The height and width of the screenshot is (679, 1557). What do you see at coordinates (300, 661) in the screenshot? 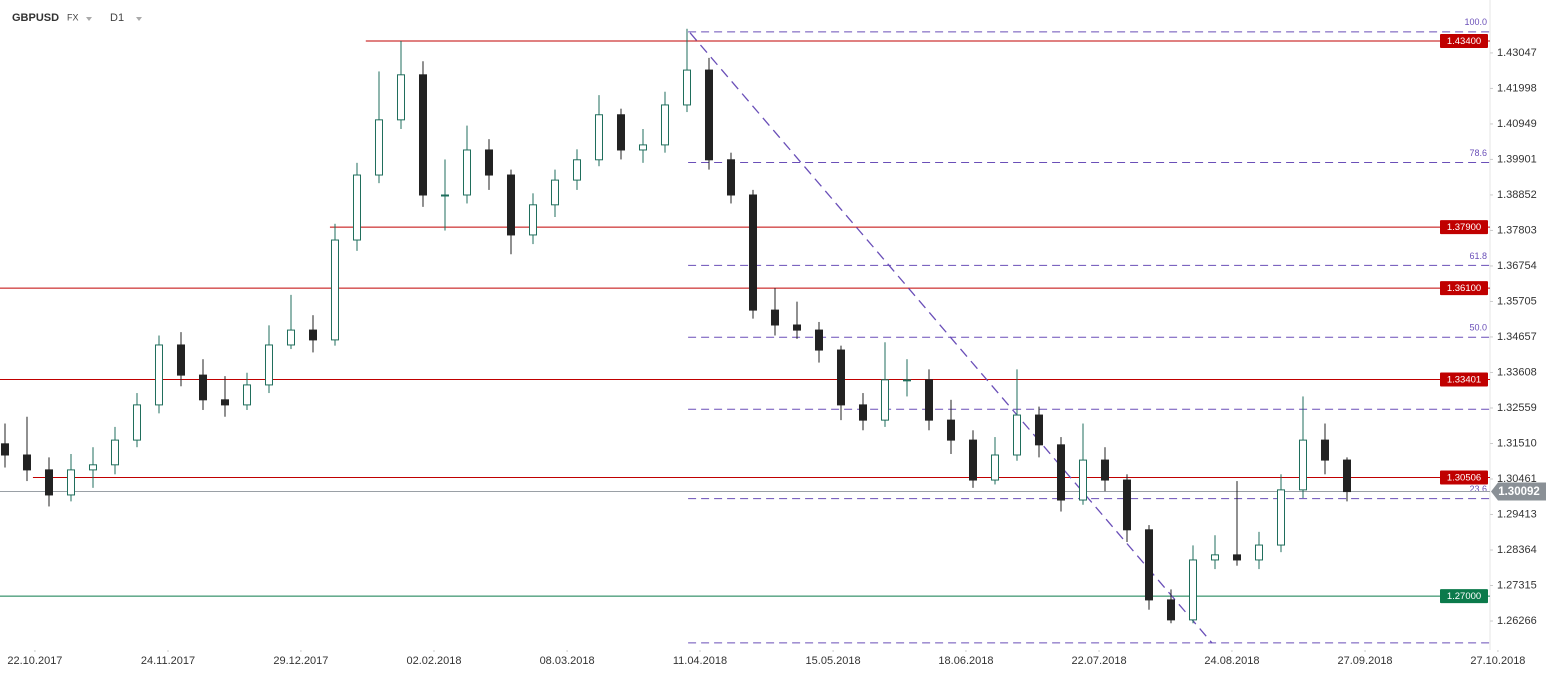
I see `x-tick-label: 29.12.2017` at bounding box center [300, 661].